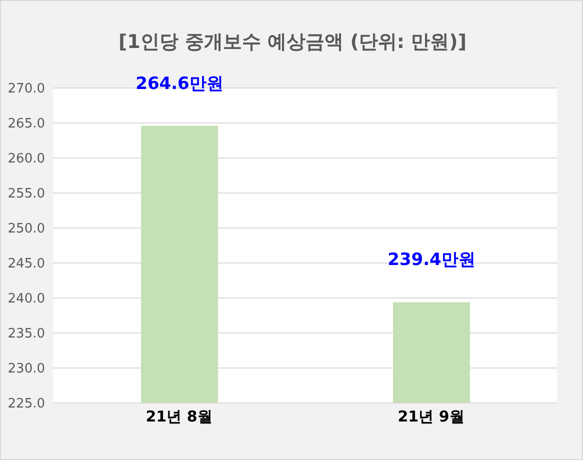  I want to click on y-tick-label: 235.0, so click(26, 334).